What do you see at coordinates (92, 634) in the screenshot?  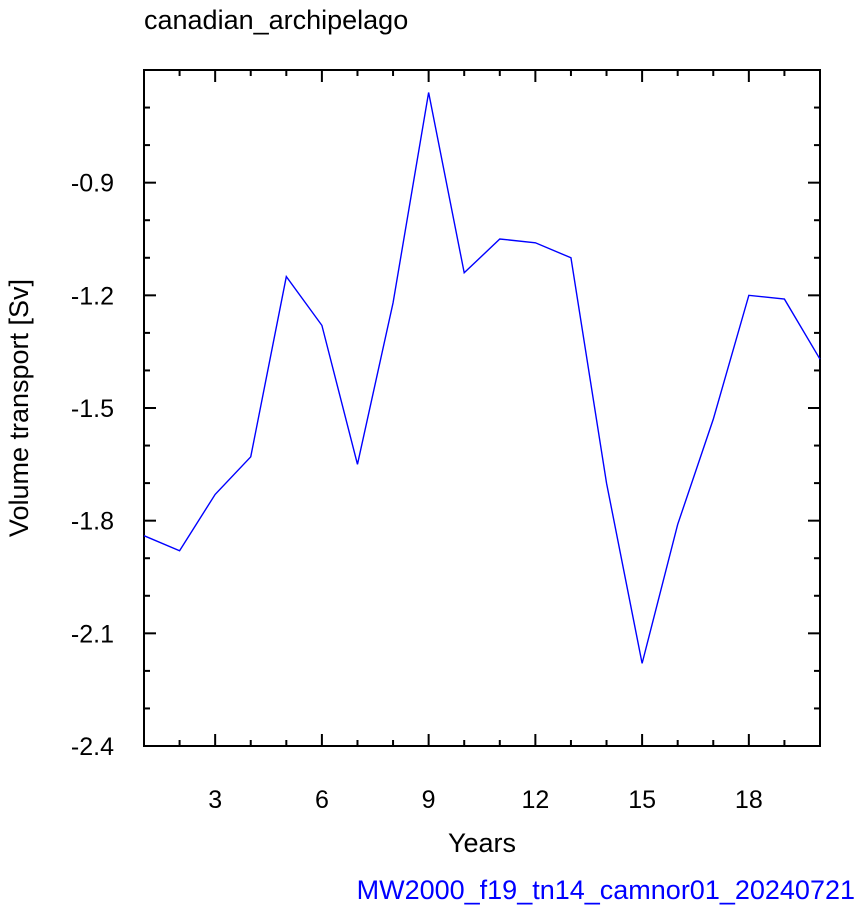 I see `y-tick-label: -2.1` at bounding box center [92, 634].